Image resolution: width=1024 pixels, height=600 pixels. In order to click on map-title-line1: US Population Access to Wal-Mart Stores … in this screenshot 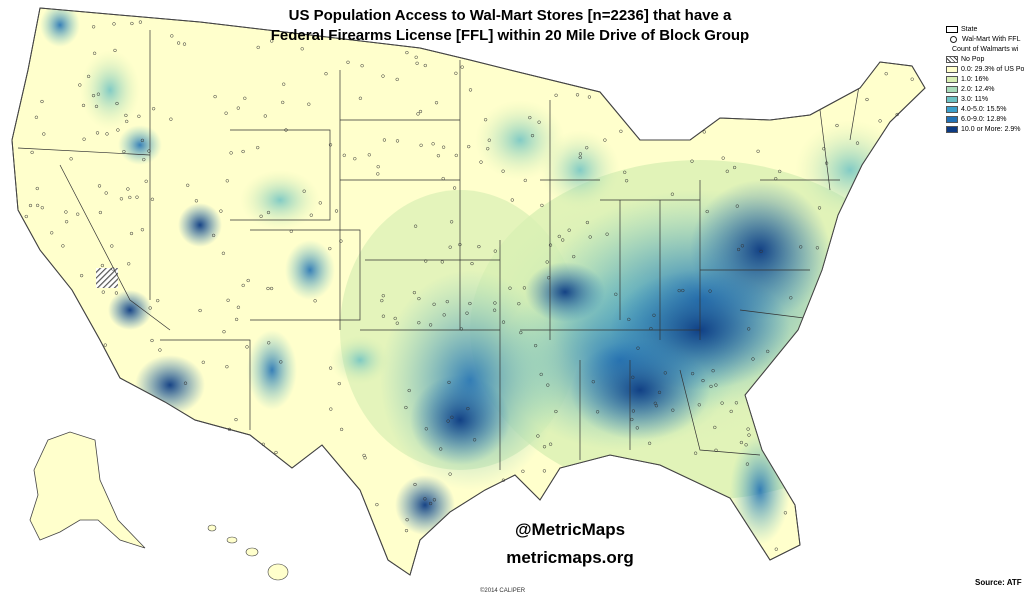, I will do `click(510, 15)`.